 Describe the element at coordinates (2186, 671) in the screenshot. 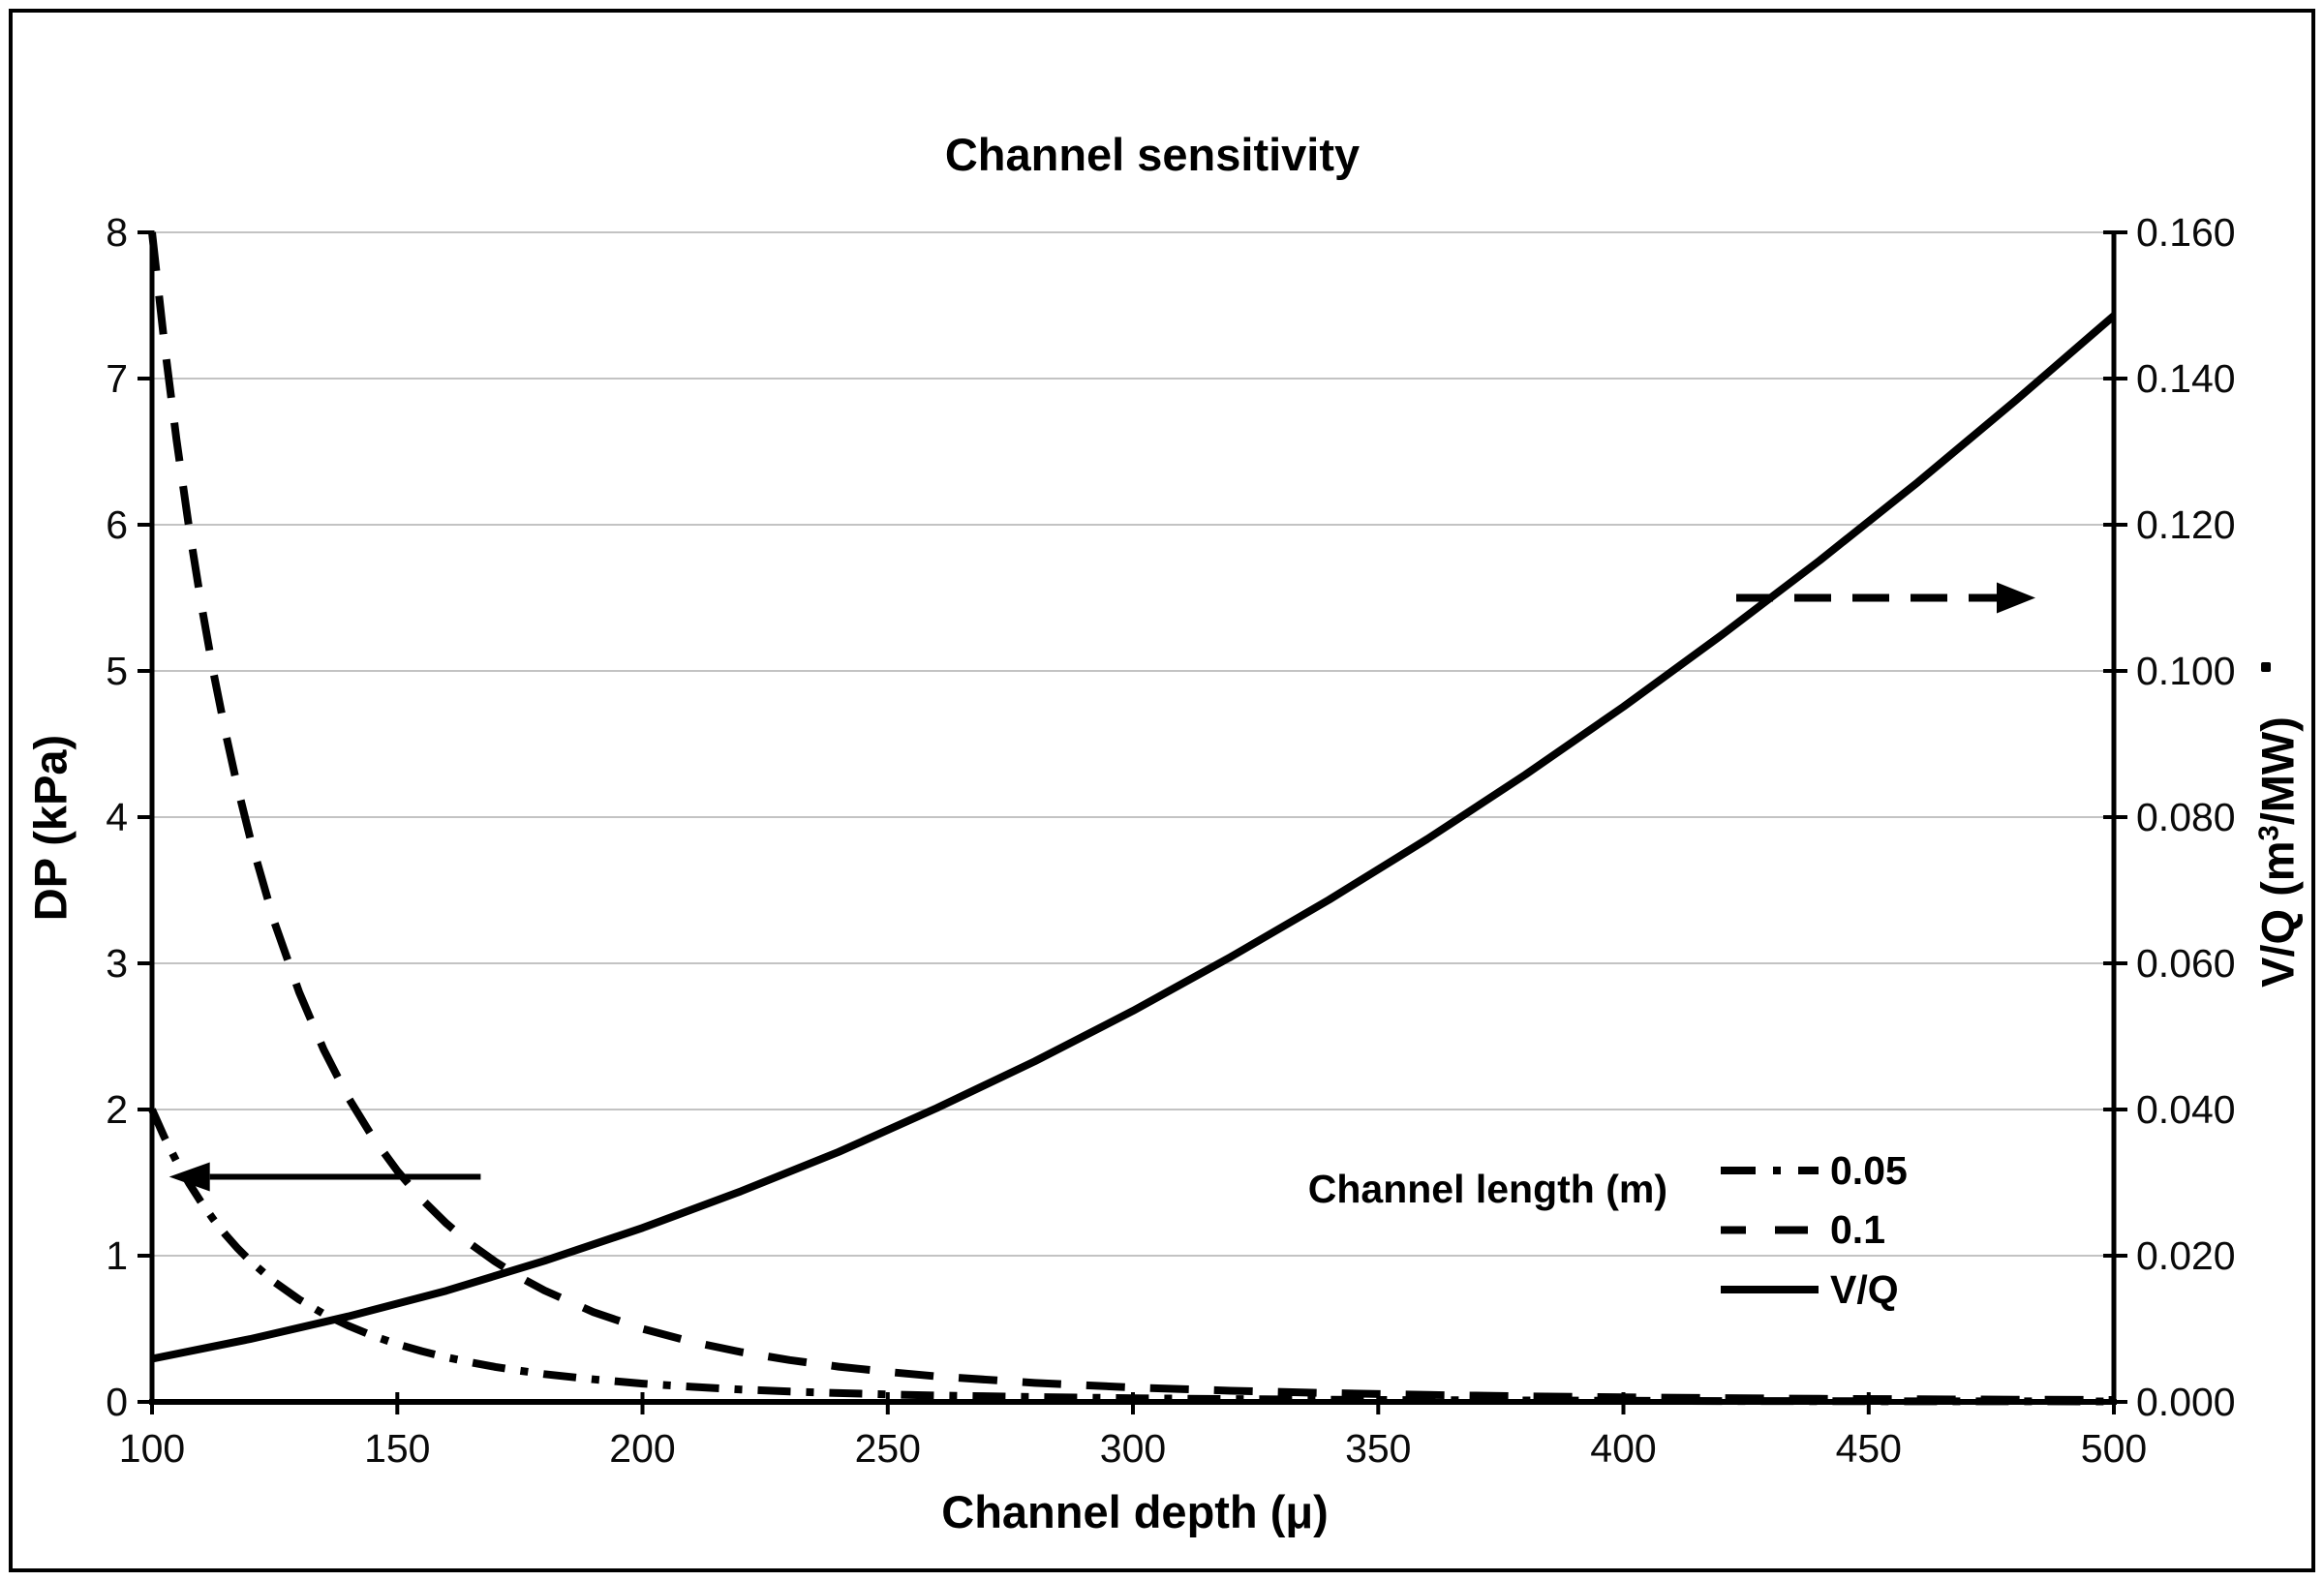

I see `y-right-tick-label: 0.100` at that location.